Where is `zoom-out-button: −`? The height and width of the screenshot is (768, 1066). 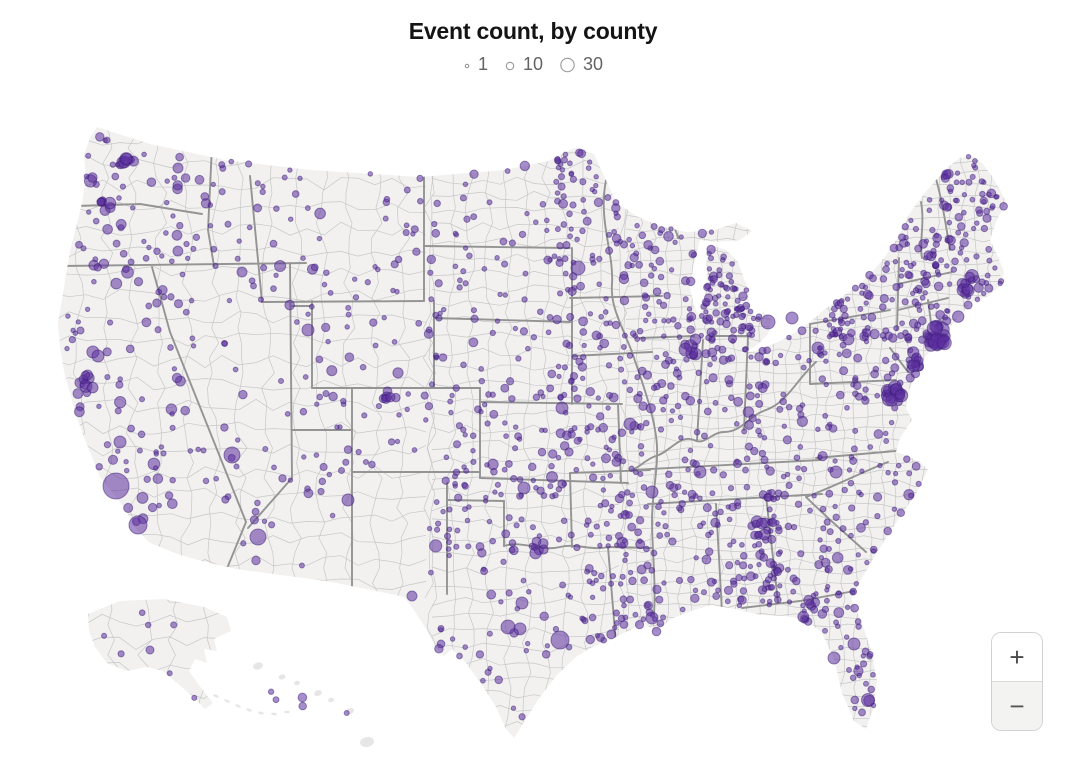
zoom-out-button: − is located at coordinates (1017, 705).